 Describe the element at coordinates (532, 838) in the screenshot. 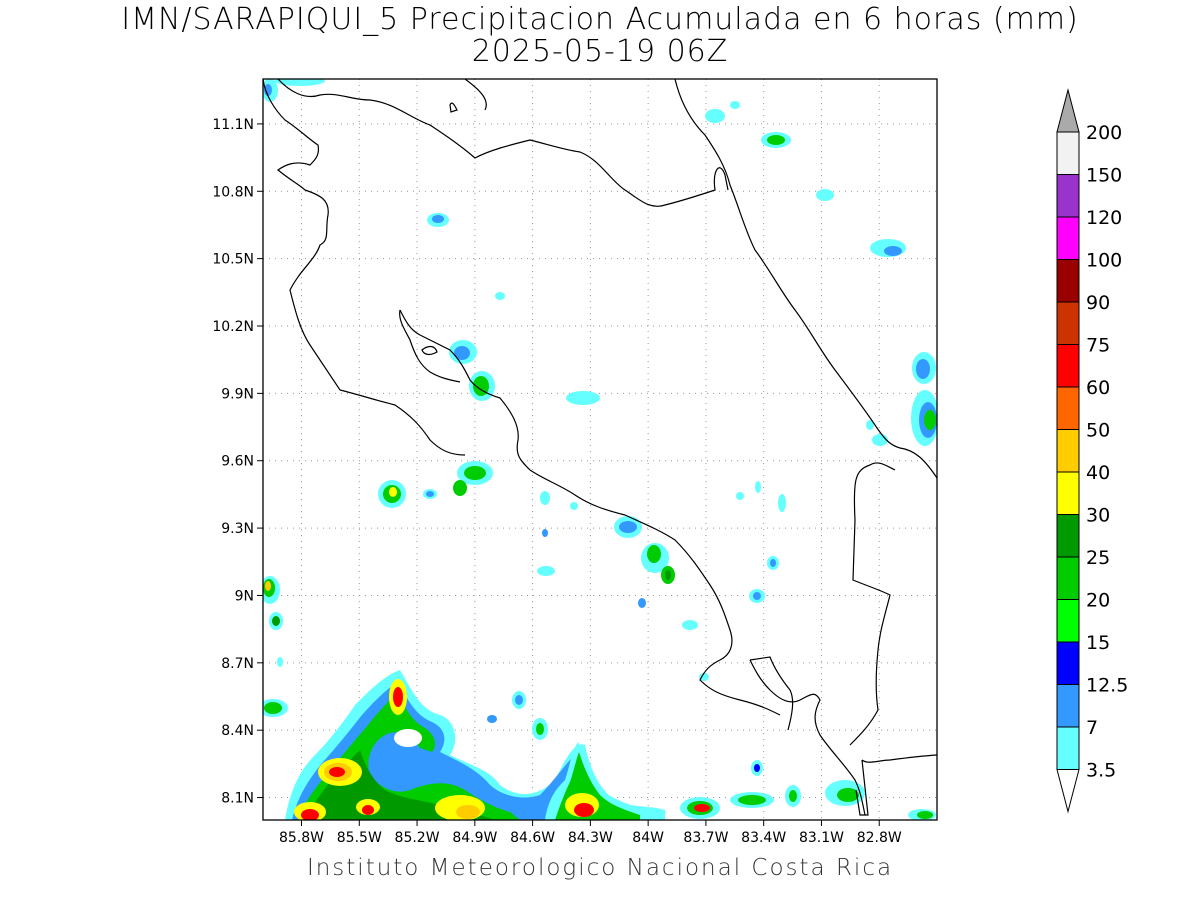

I see `x-tick-label: 84.6W` at that location.